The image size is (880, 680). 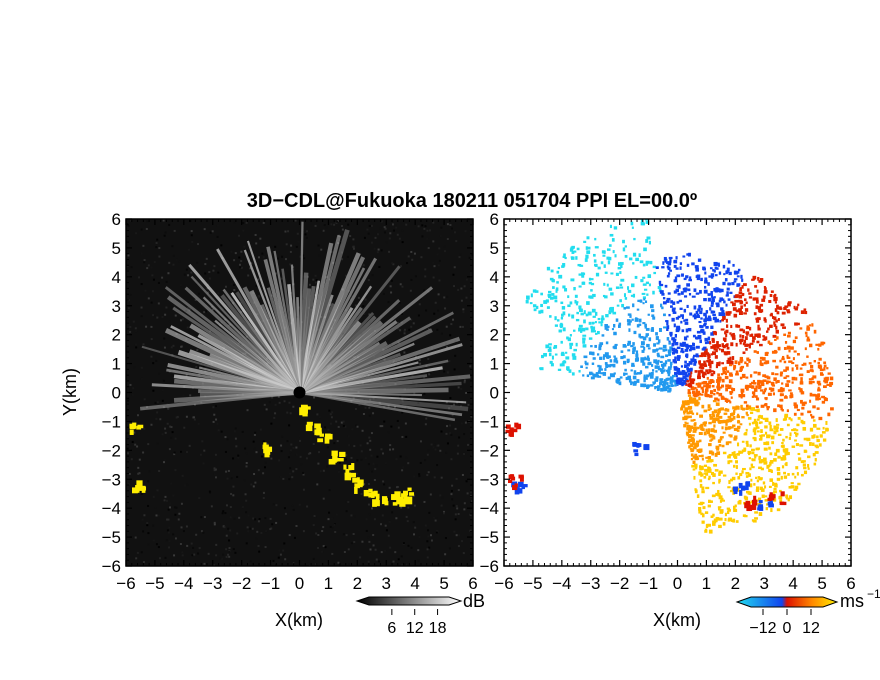 What do you see at coordinates (111, 450) in the screenshot?
I see `y-tick-label: −2` at bounding box center [111, 450].